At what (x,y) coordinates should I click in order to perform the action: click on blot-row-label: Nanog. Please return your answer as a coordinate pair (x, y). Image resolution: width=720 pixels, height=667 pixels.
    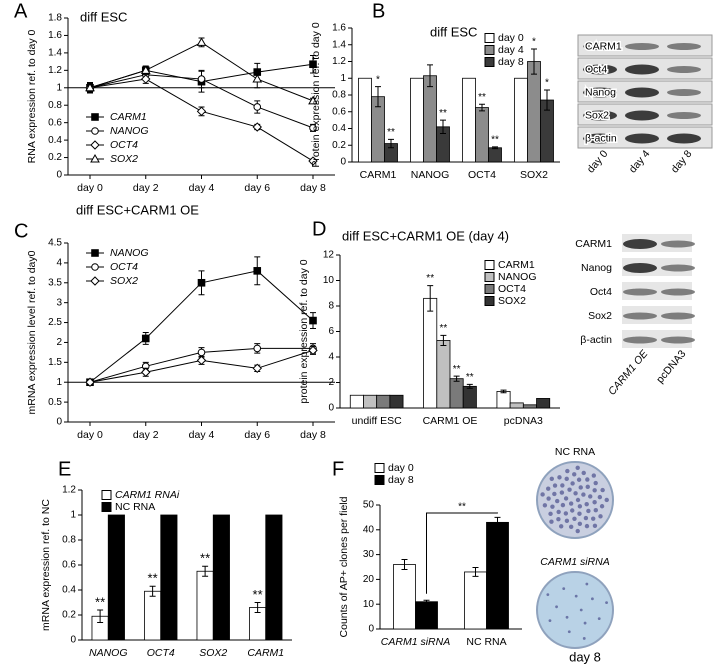
    Looking at the image, I should click on (600, 92).